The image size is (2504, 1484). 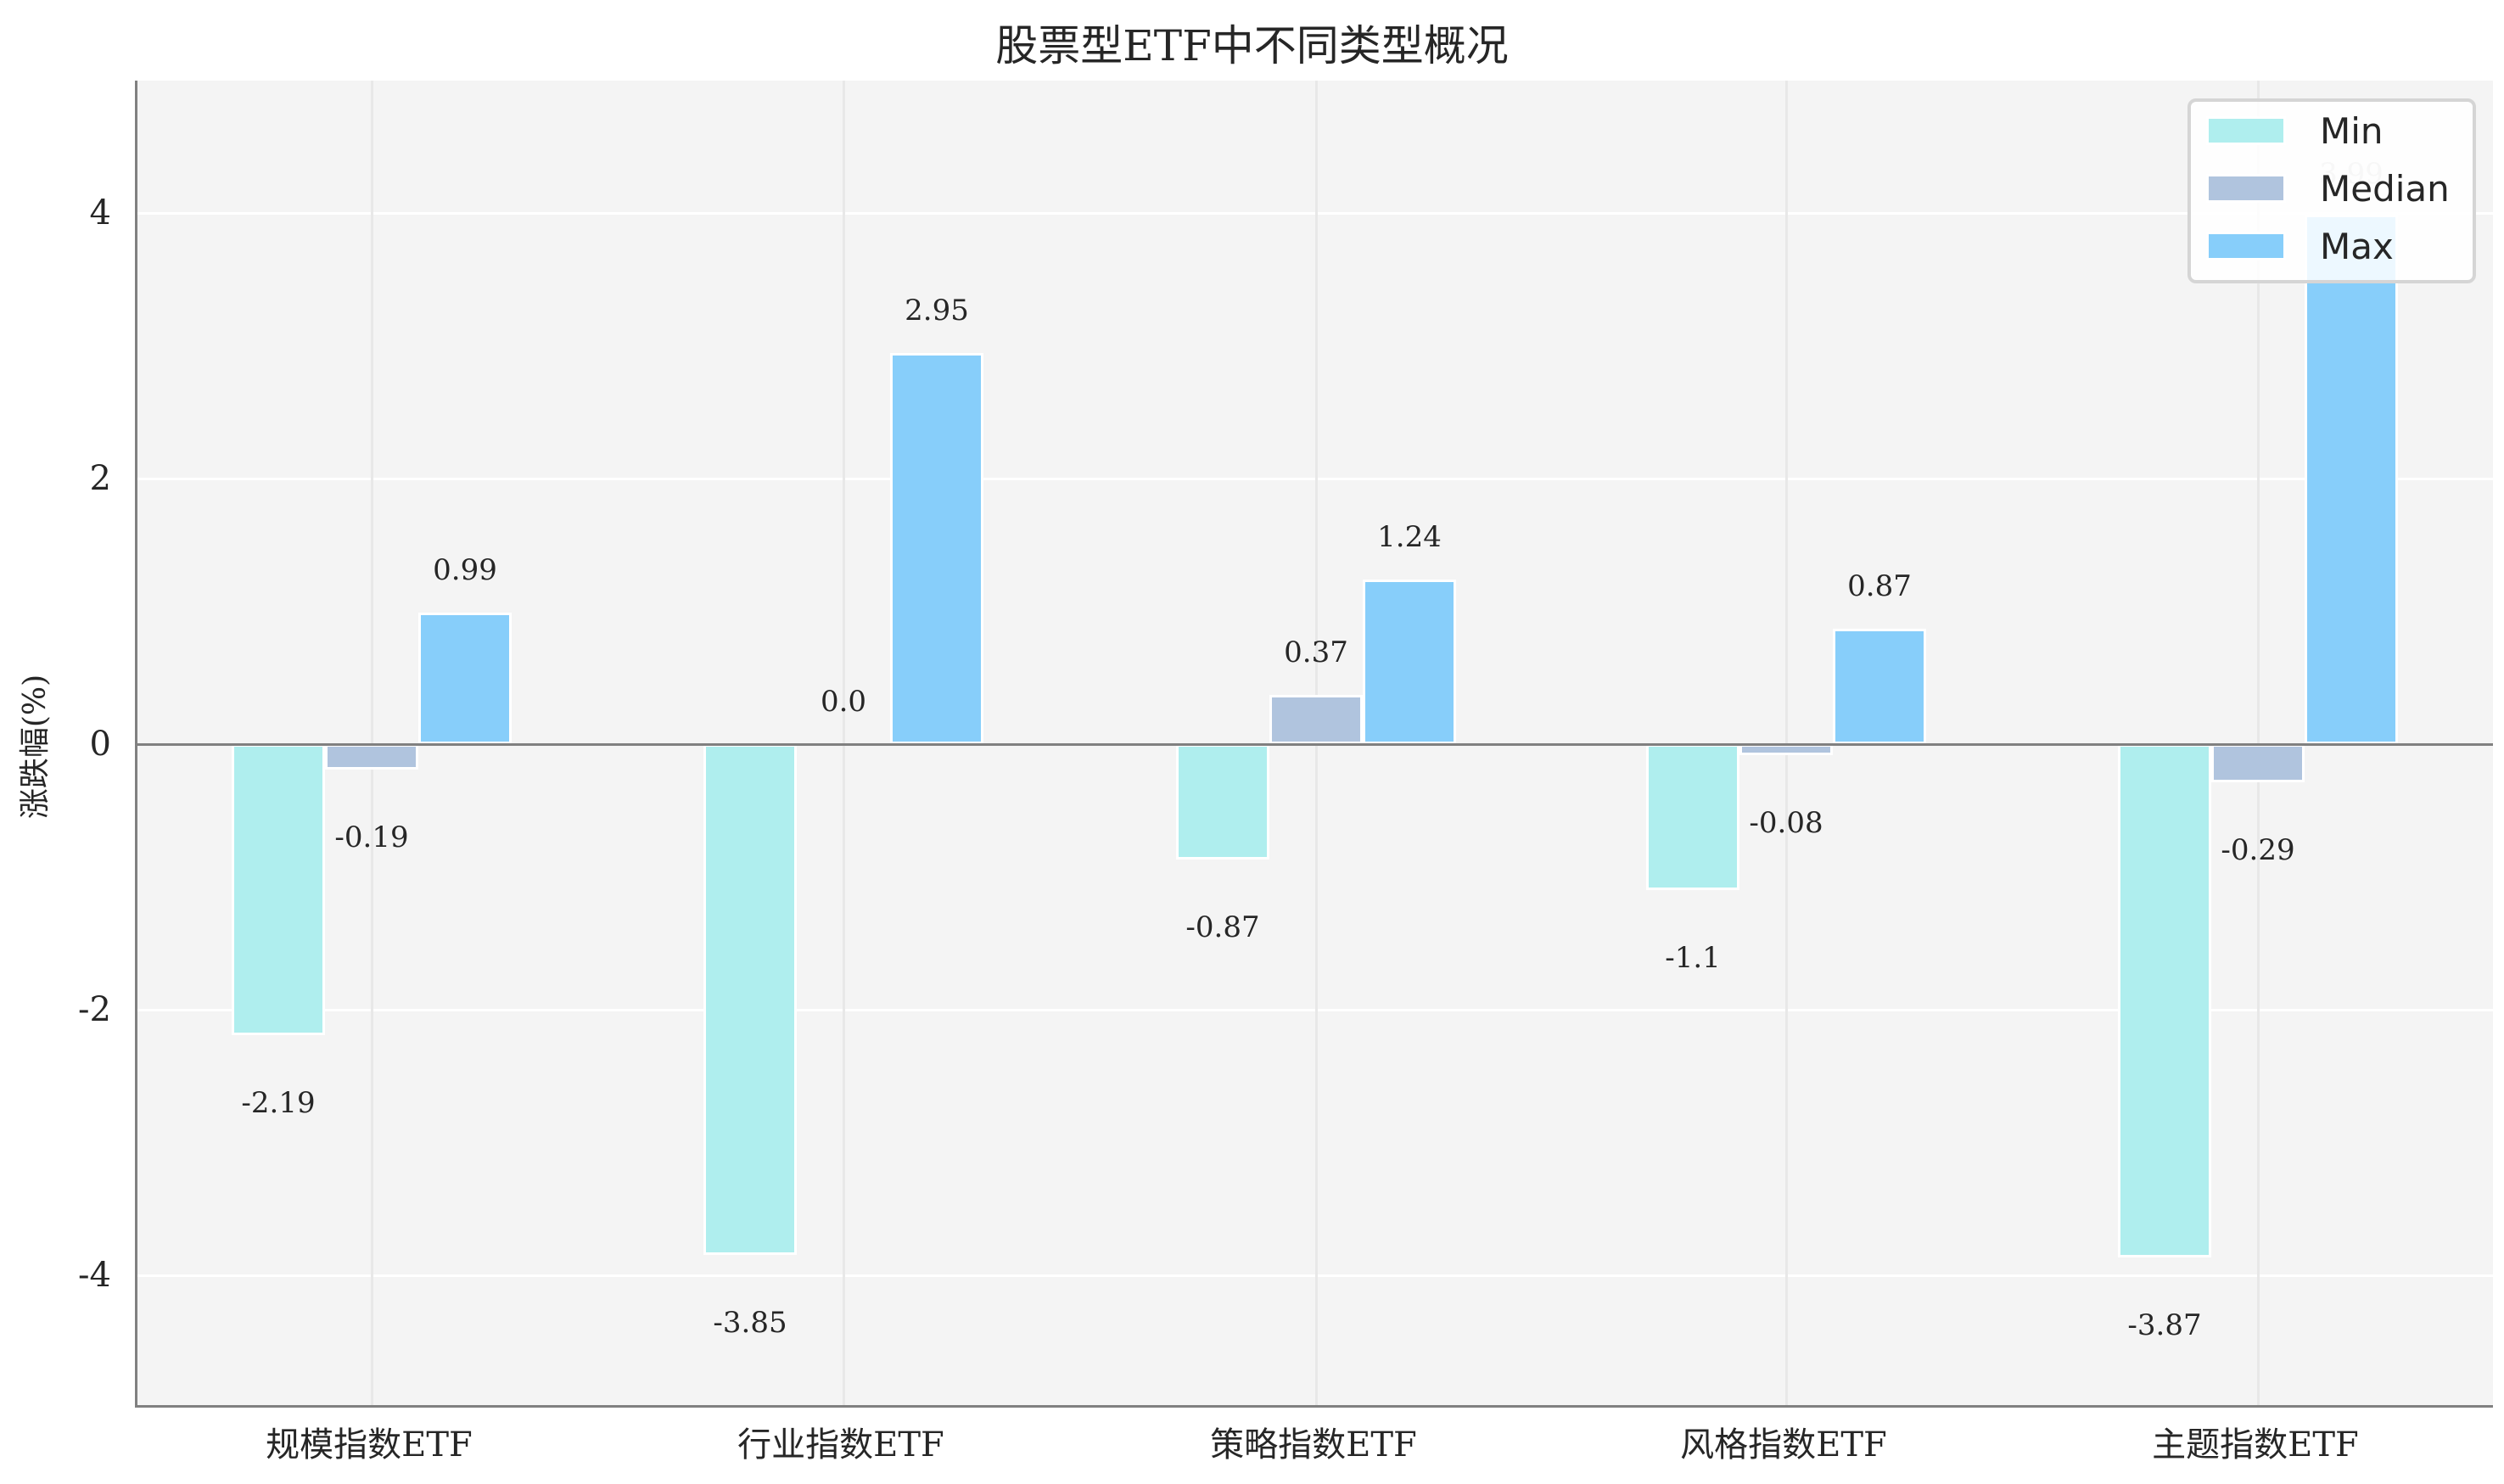 I want to click on legend-item-min: Min, so click(x=2295, y=131).